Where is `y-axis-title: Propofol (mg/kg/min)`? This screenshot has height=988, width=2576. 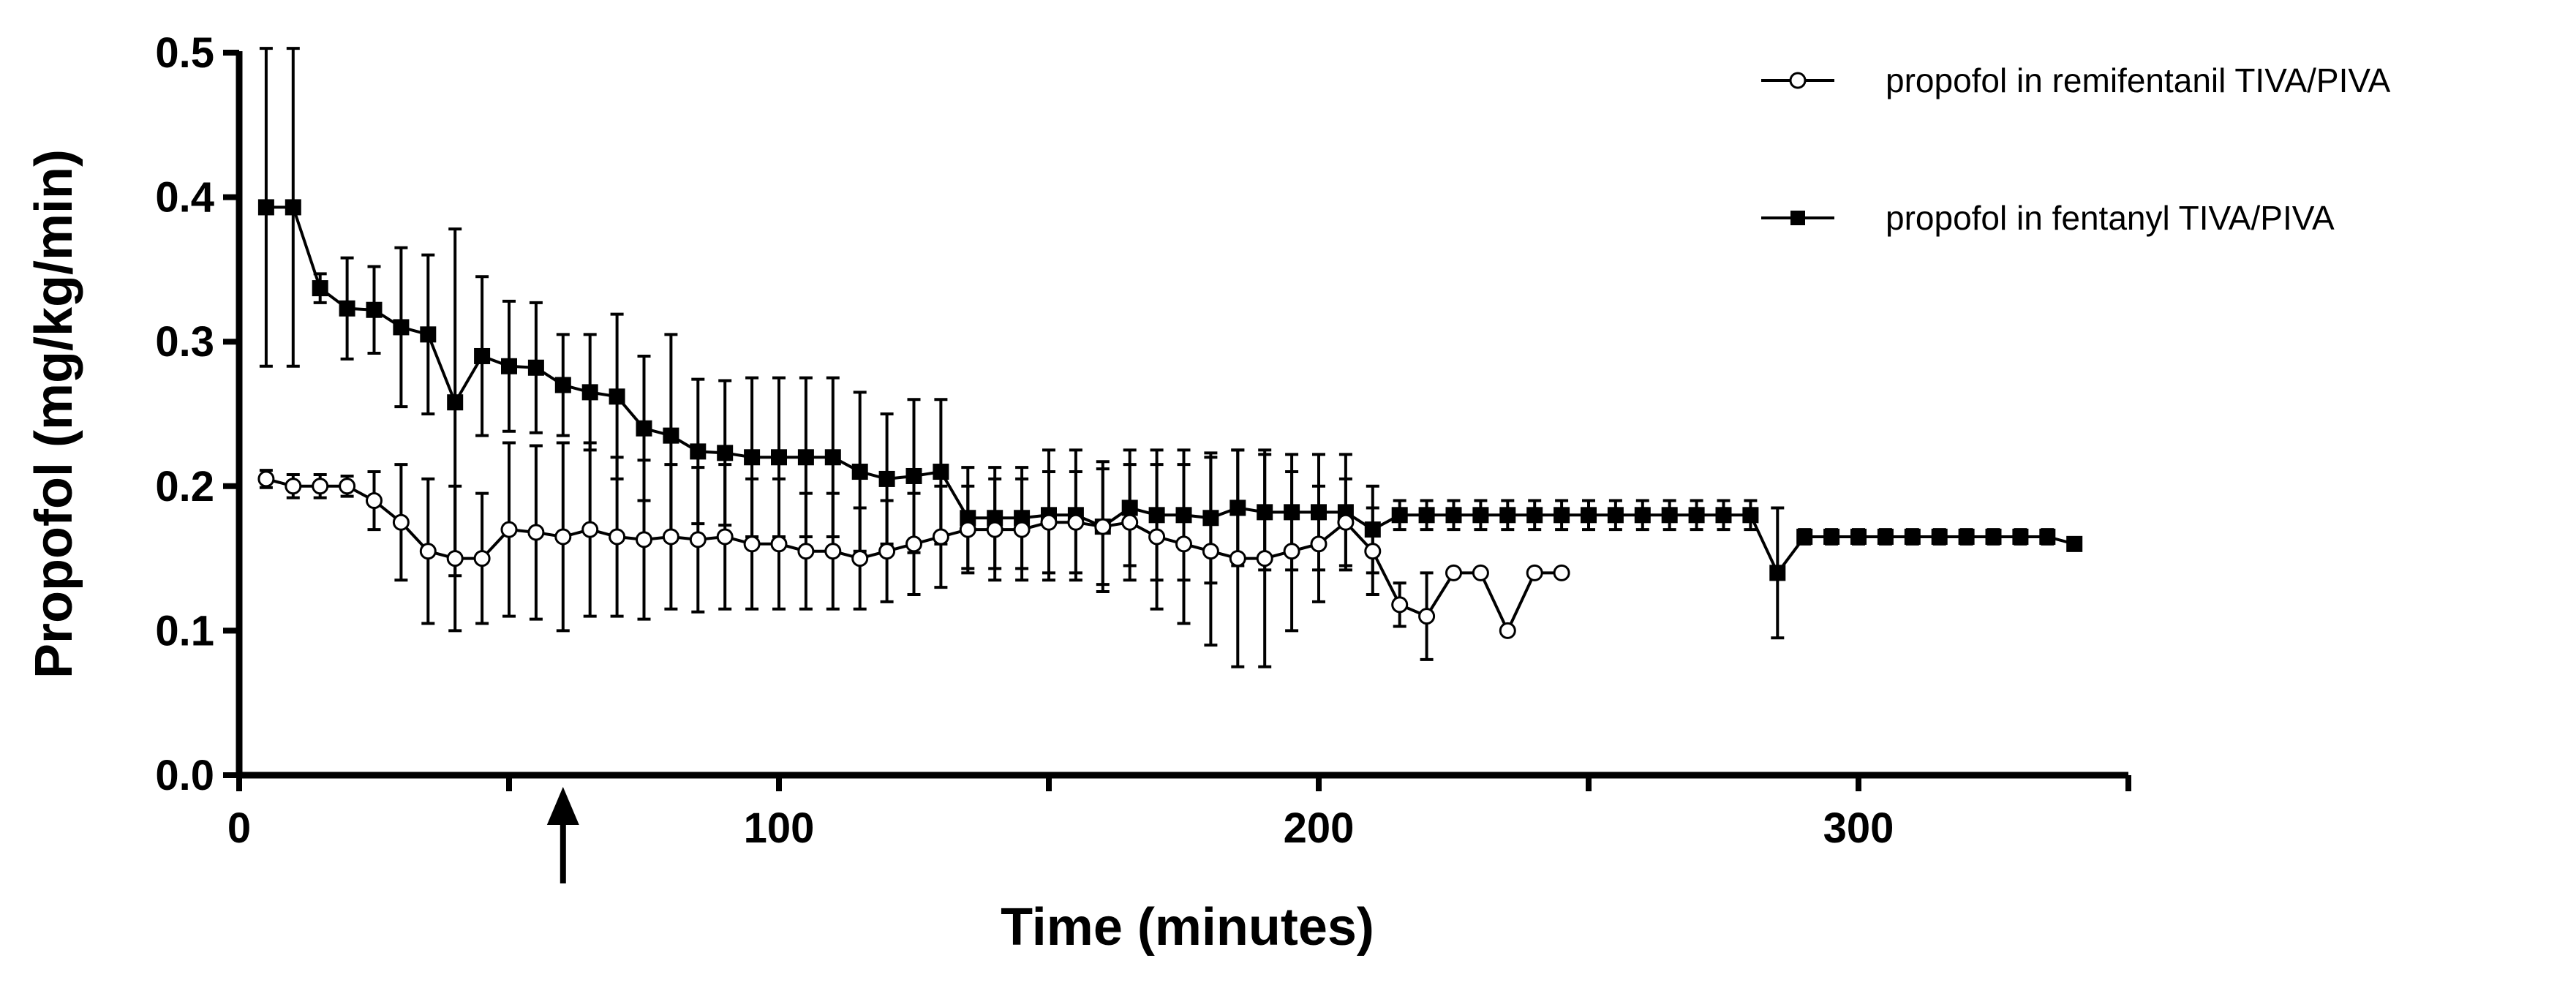
y-axis-title: Propofol (mg/kg/min) is located at coordinates (54, 414).